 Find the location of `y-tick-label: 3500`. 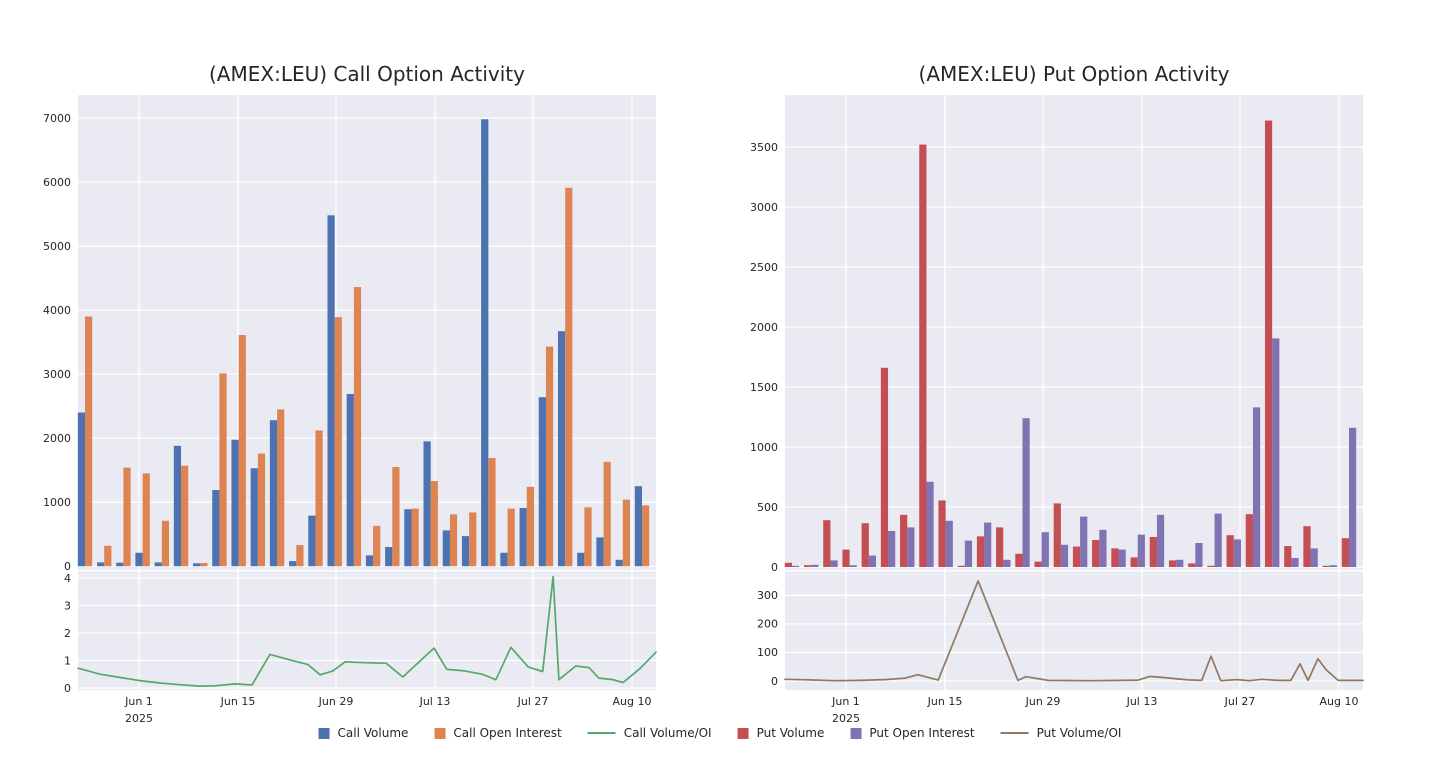

y-tick-label: 3500 is located at coordinates (764, 147).